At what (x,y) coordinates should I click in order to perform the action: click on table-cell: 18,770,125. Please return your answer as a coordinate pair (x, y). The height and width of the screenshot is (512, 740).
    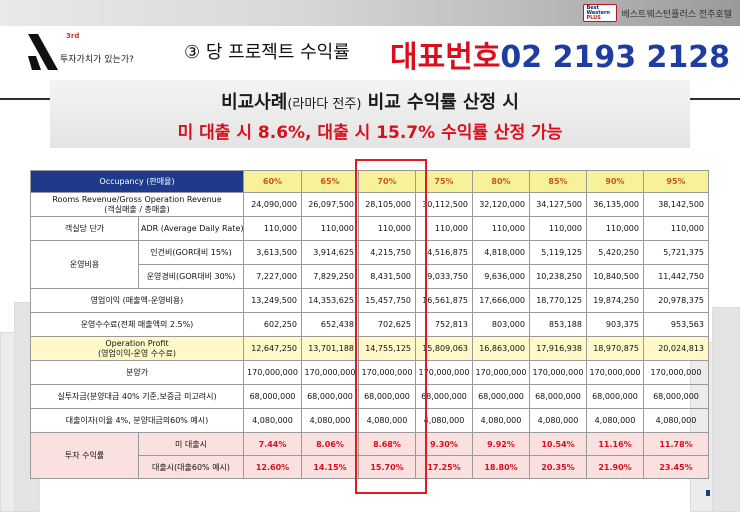
    Looking at the image, I should click on (558, 300).